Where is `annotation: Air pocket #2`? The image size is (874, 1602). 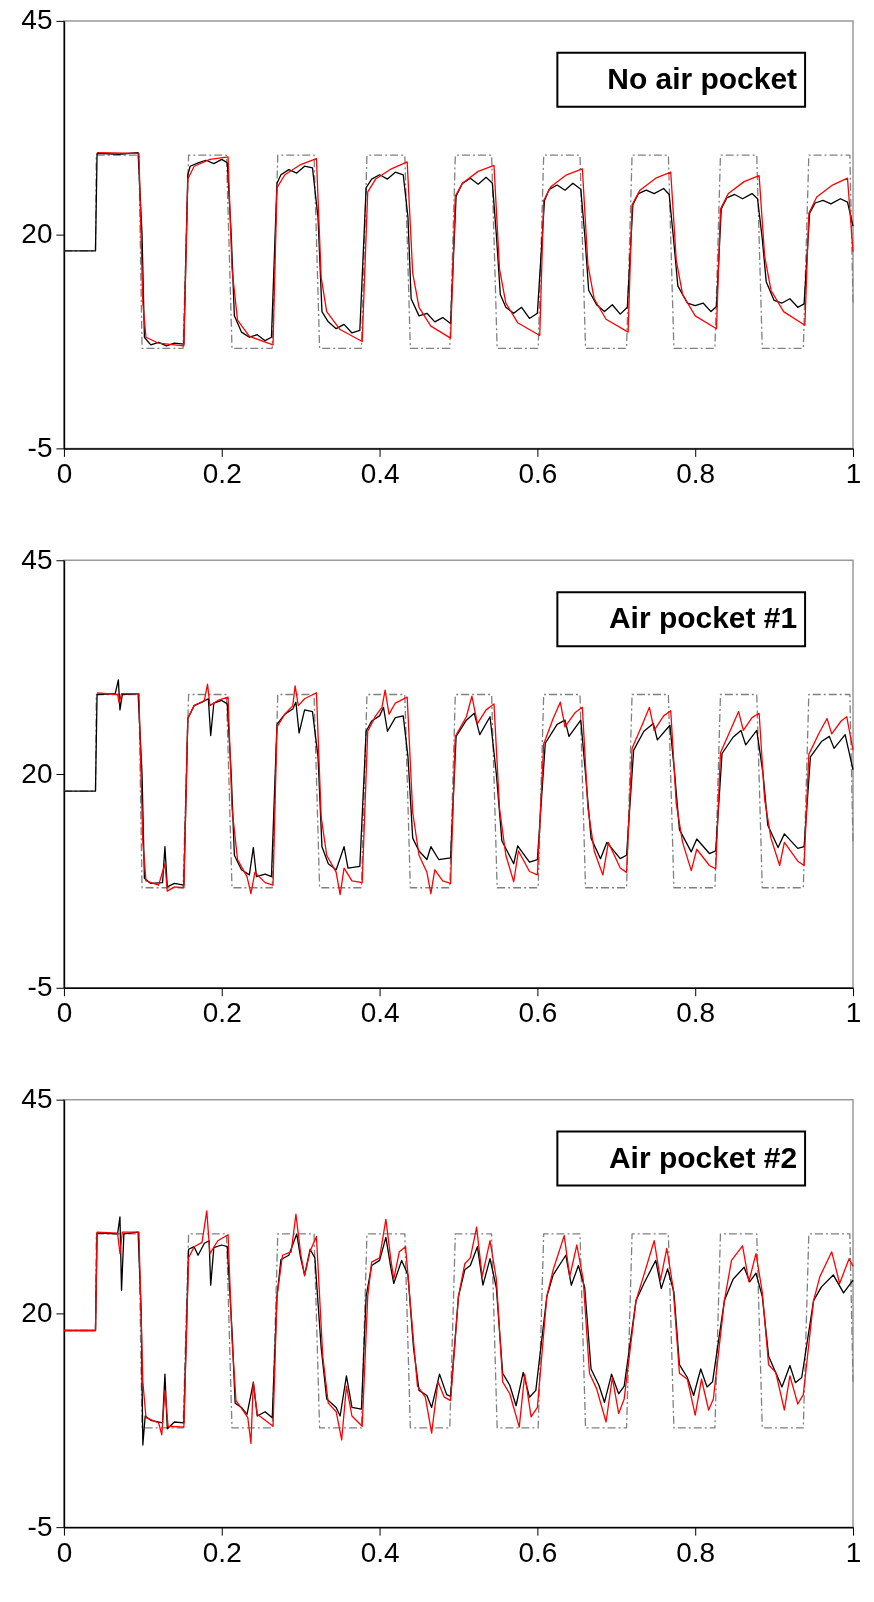
annotation: Air pocket #2 is located at coordinates (703, 1157).